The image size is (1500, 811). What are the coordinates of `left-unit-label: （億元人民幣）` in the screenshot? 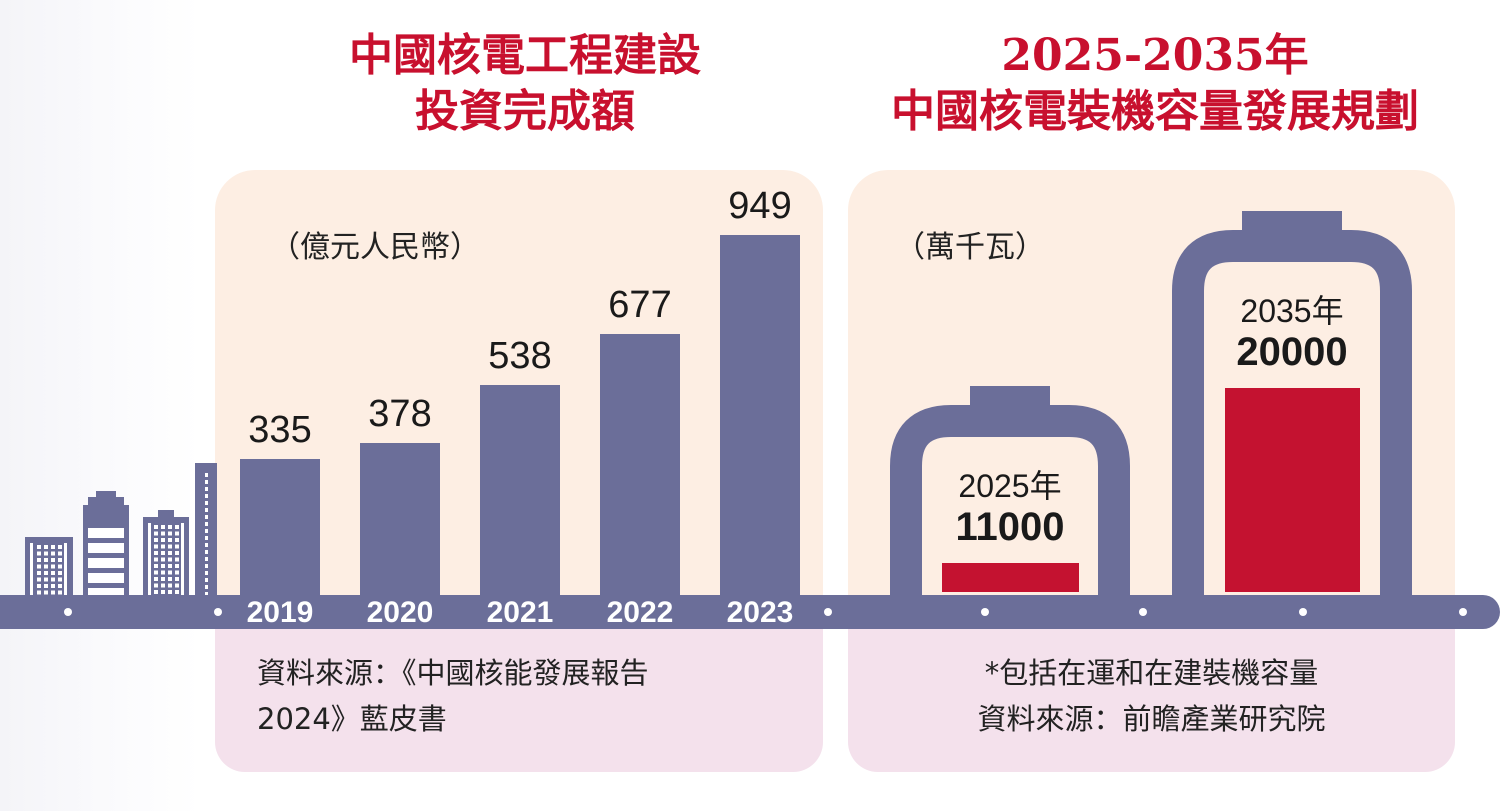 It's located at (375, 247).